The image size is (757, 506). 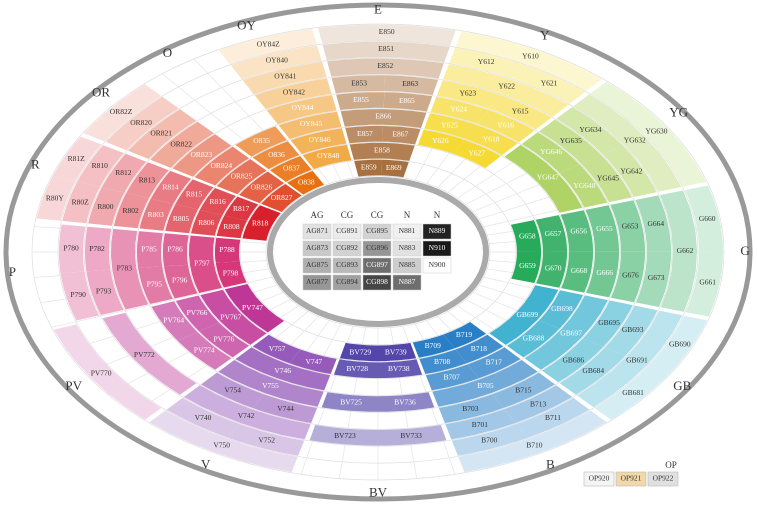 I want to click on color-code: YG648, so click(x=584, y=185).